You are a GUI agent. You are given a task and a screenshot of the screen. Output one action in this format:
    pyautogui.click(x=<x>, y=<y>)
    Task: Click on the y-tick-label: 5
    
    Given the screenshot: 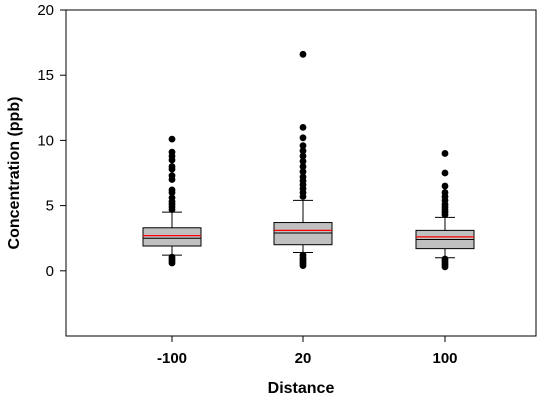 What is the action you would take?
    pyautogui.click(x=50, y=206)
    